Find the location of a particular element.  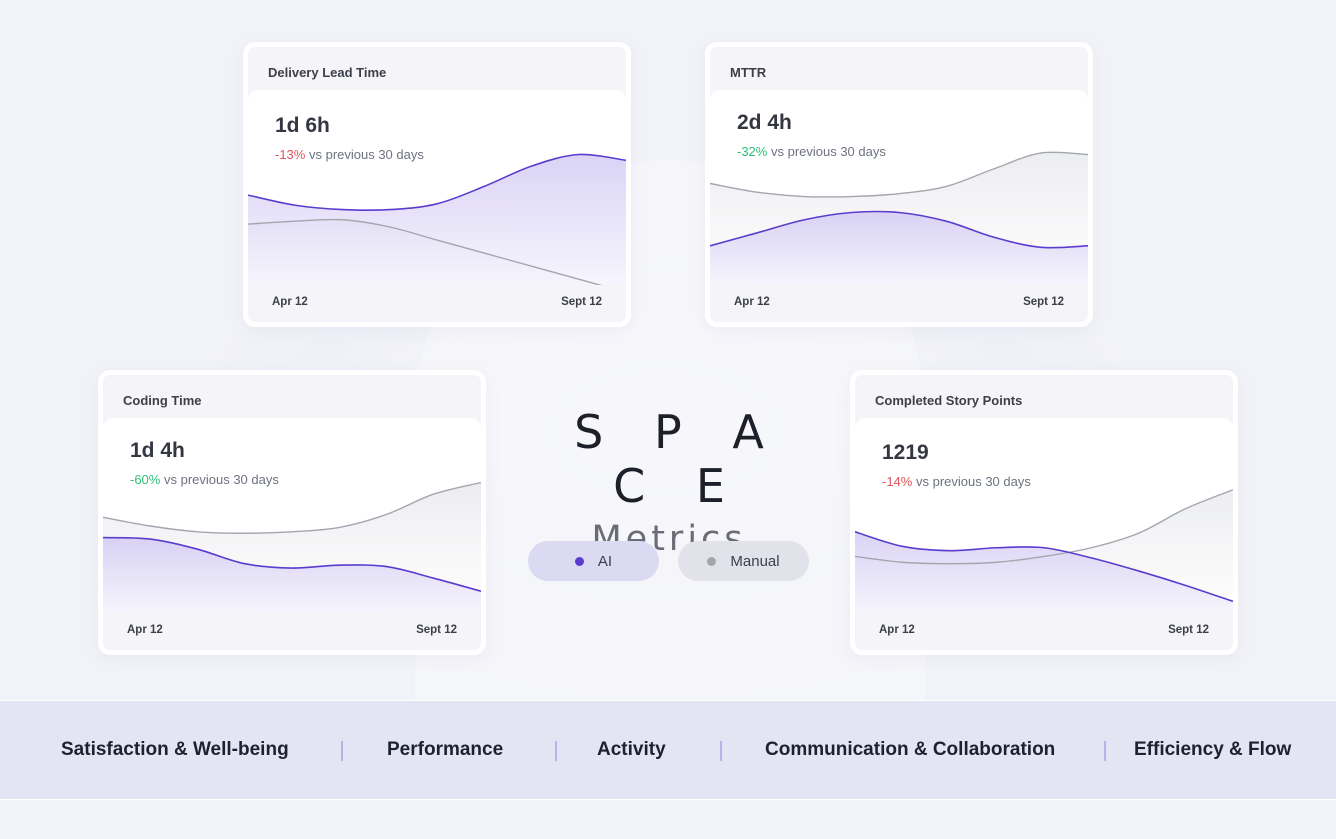

manual-toggle-label: Manual is located at coordinates (755, 561).